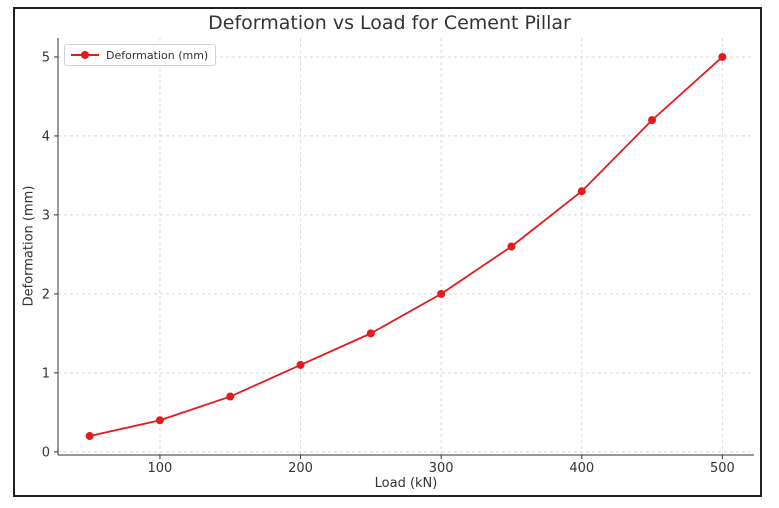 This screenshot has height=508, width=779. I want to click on y-tick-label: 1, so click(46, 373).